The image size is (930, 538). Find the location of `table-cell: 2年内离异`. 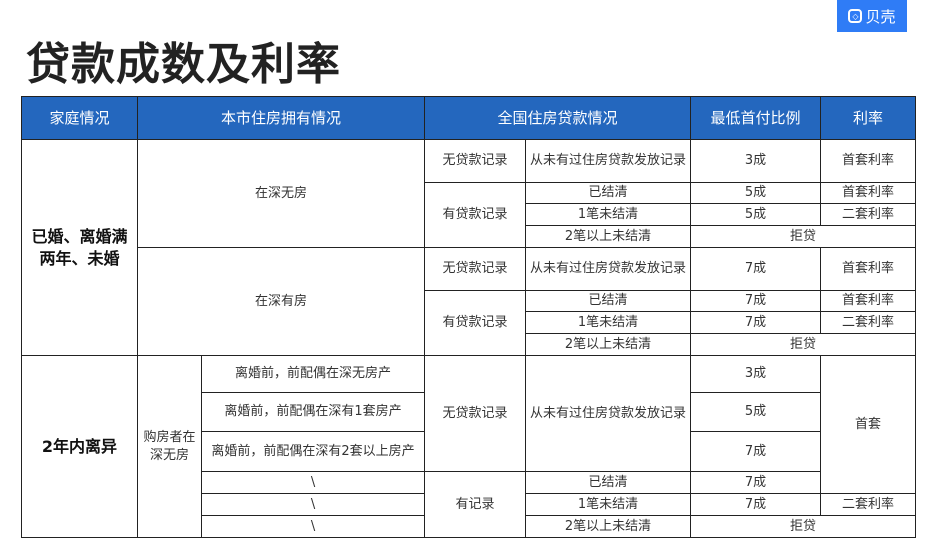

table-cell: 2年内离异 is located at coordinates (79, 446).